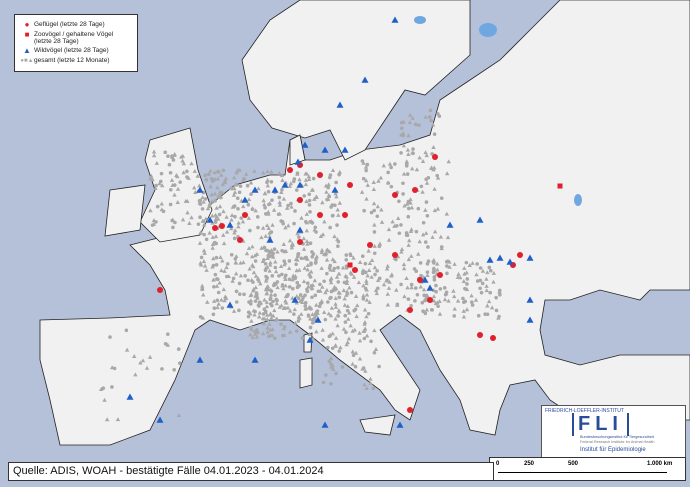 The height and width of the screenshot is (487, 690). What do you see at coordinates (377, 425) in the screenshot?
I see `sicily` at bounding box center [377, 425].